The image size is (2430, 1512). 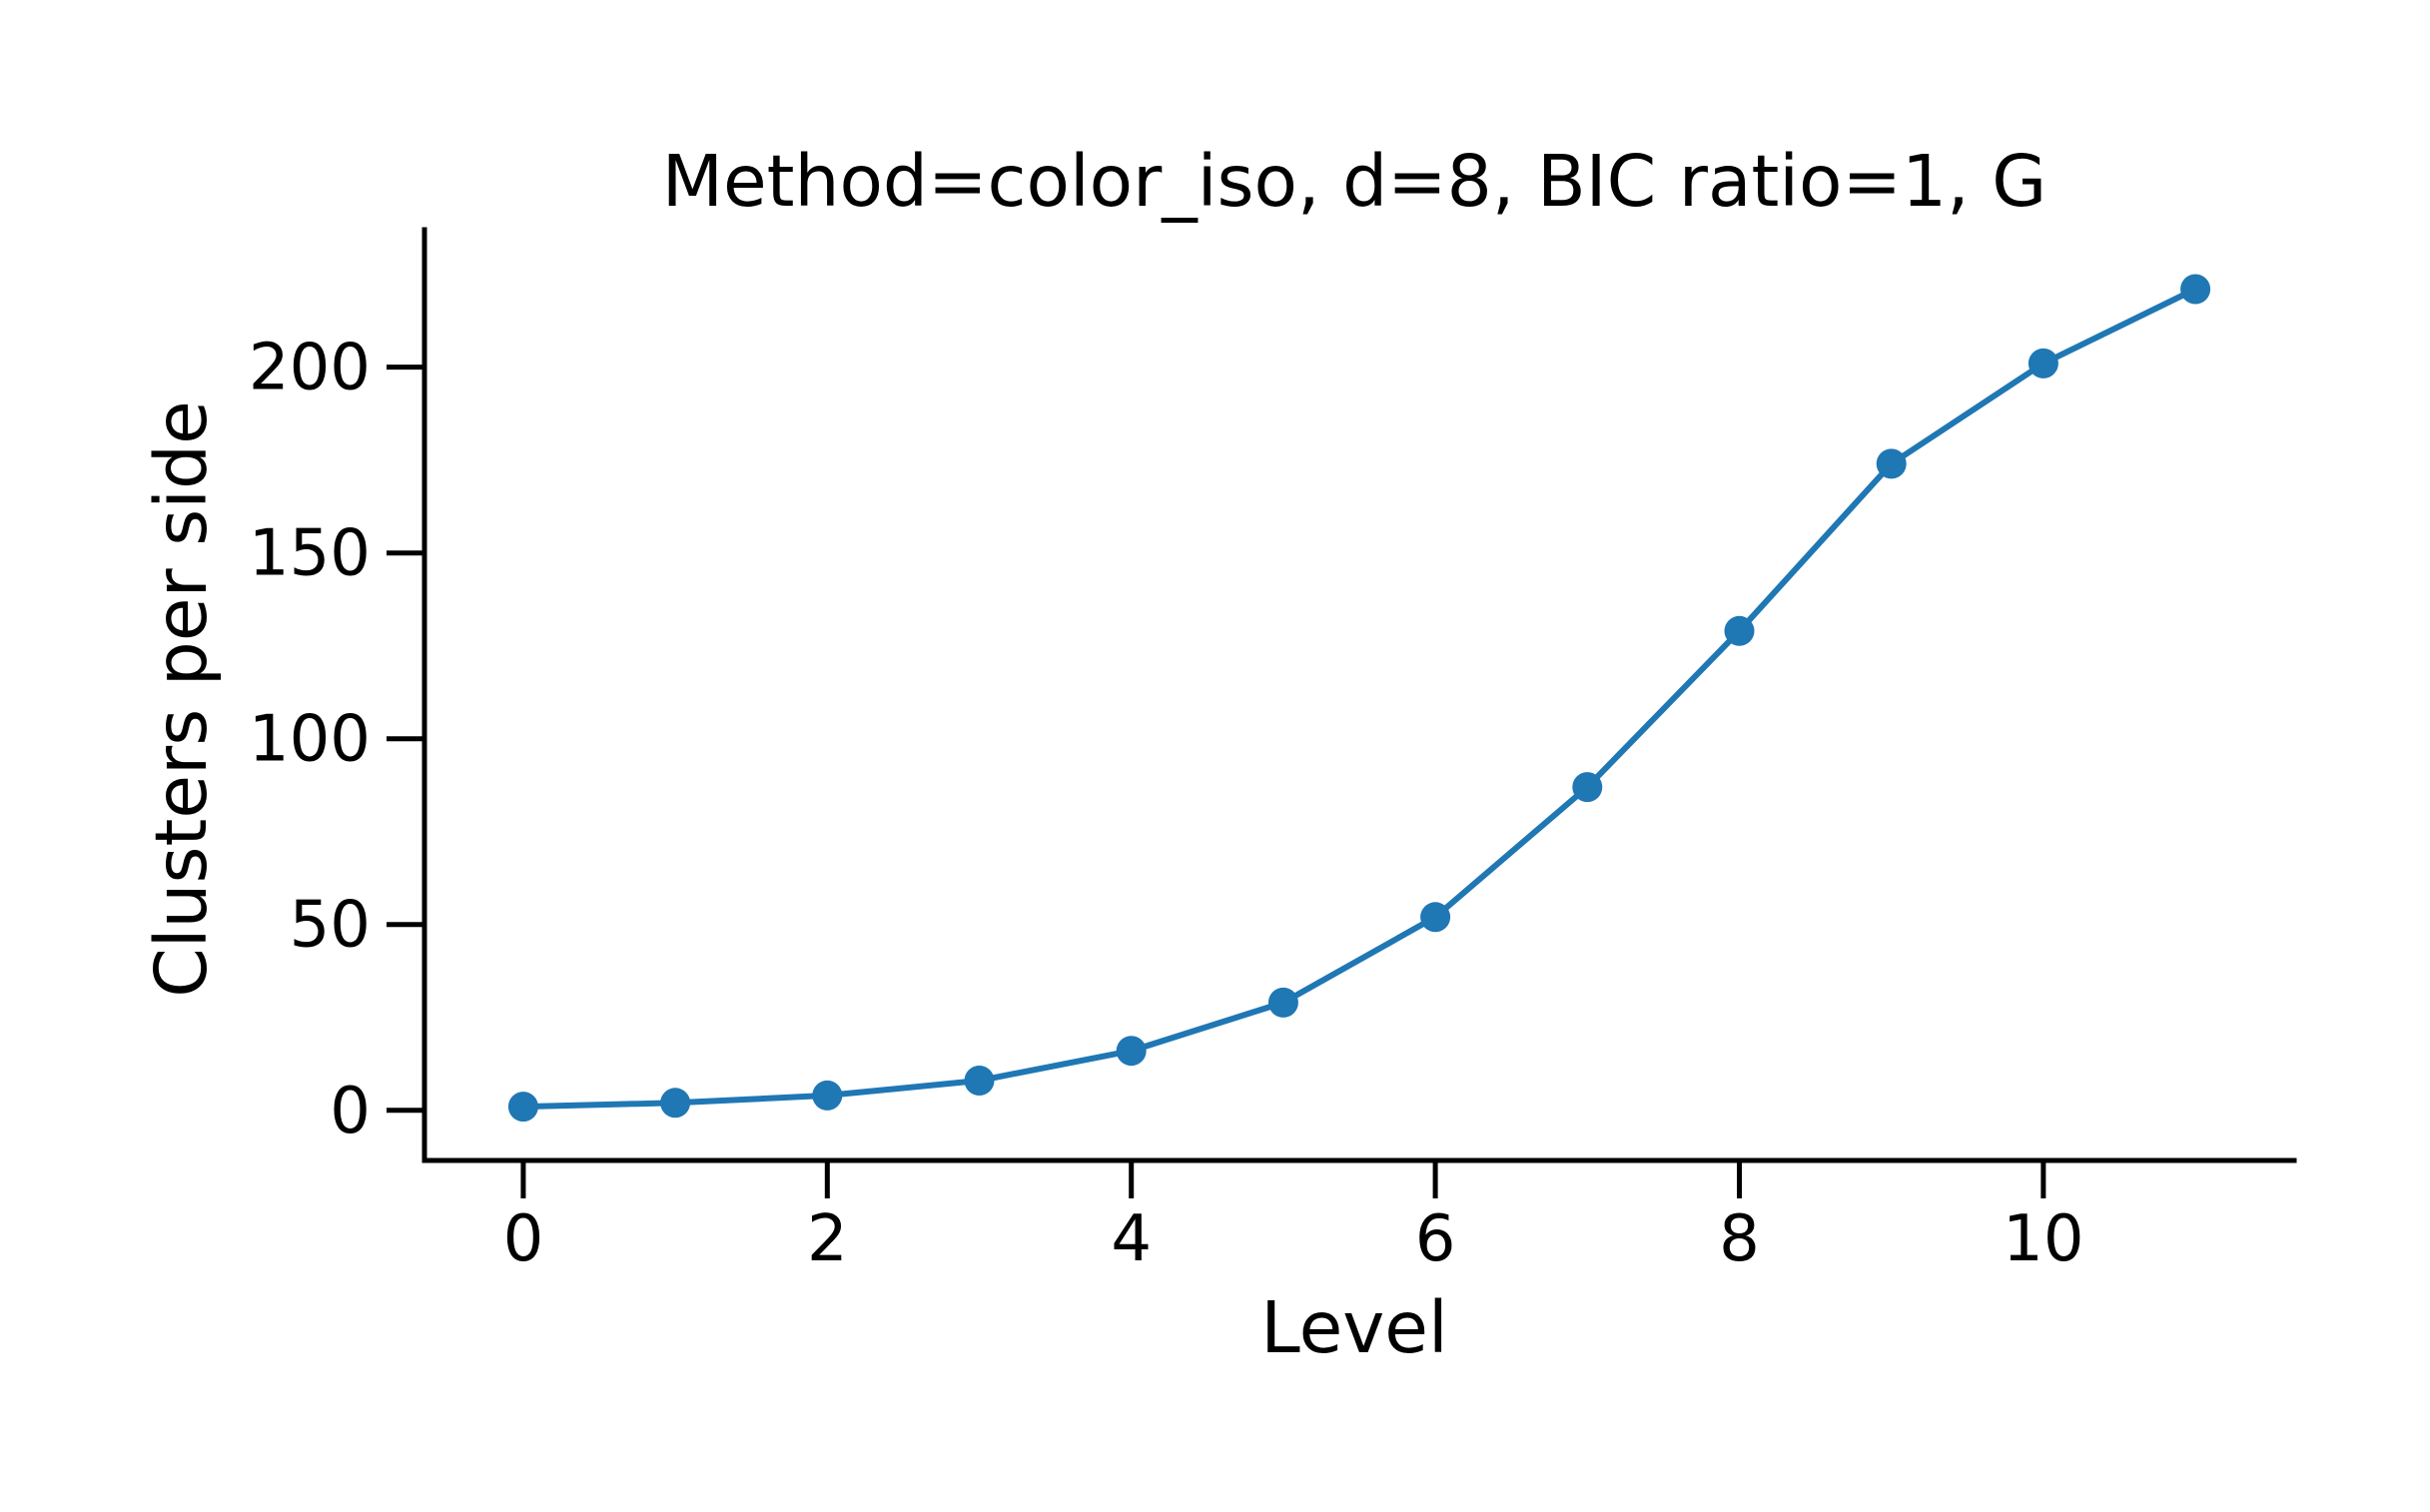 I want to click on x-tick-label: 2, so click(x=828, y=1239).